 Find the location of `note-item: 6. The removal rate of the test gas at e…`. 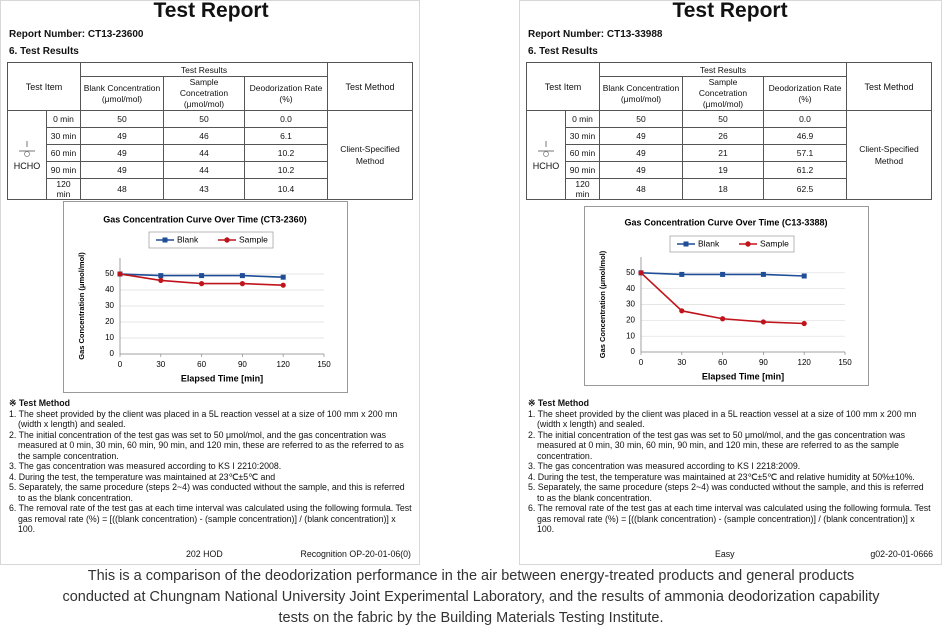

note-item: 6. The removal rate of the test gas at e… is located at coordinates (729, 518).